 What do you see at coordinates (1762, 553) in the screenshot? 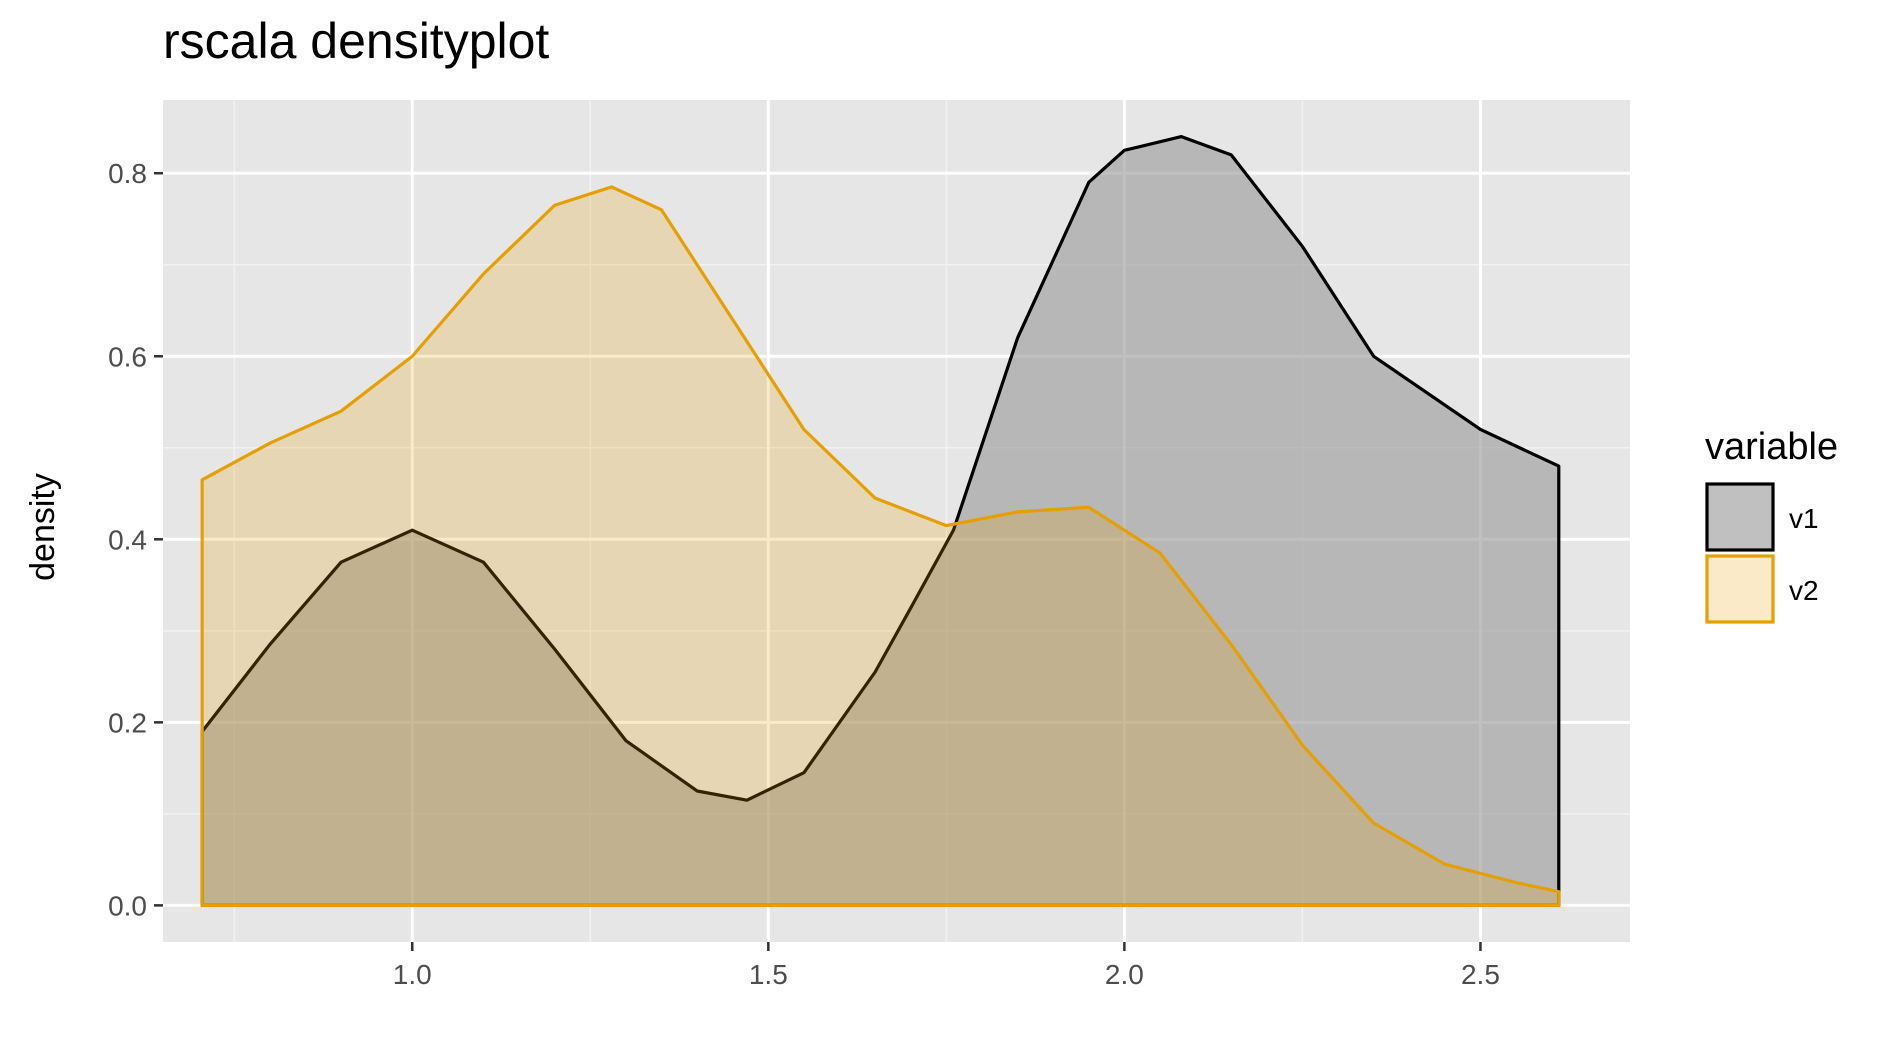
I see `legend-items: v1 v2` at bounding box center [1762, 553].